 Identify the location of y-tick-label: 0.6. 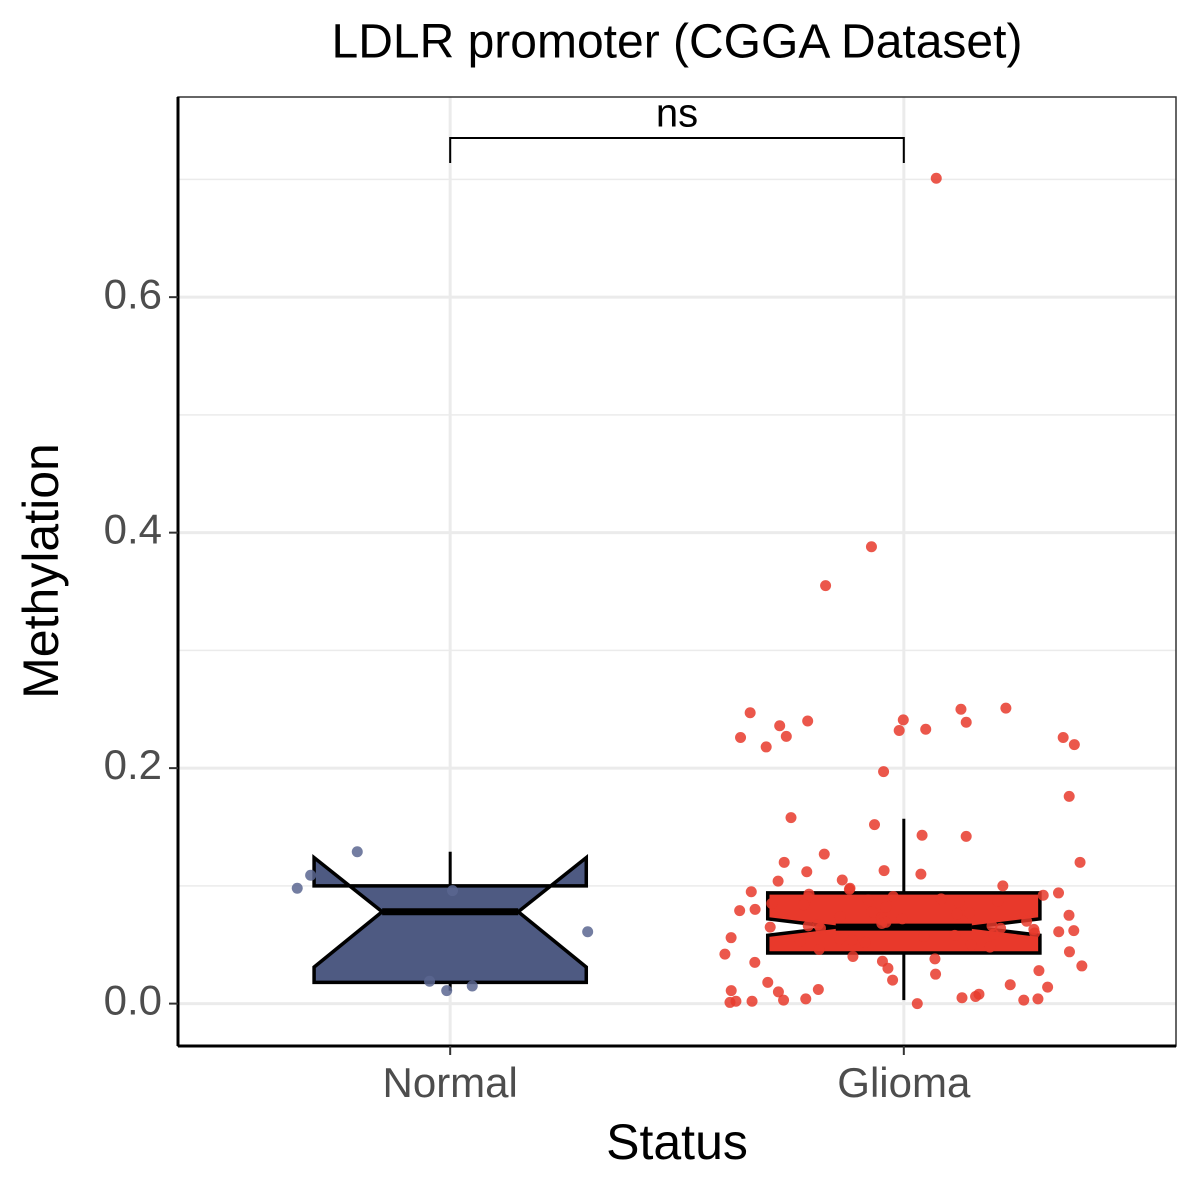
(133, 293).